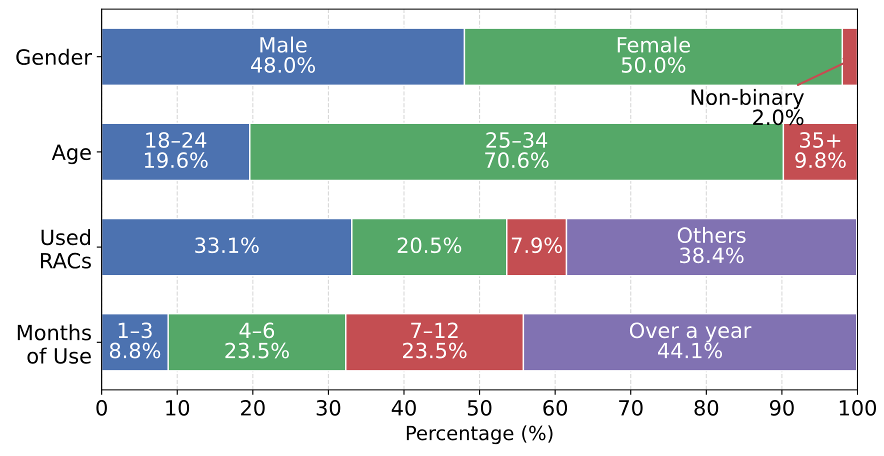 The width and height of the screenshot is (884, 456). Describe the element at coordinates (435, 340) in the screenshot. I see `data-label: 7–12 23.5%` at that location.